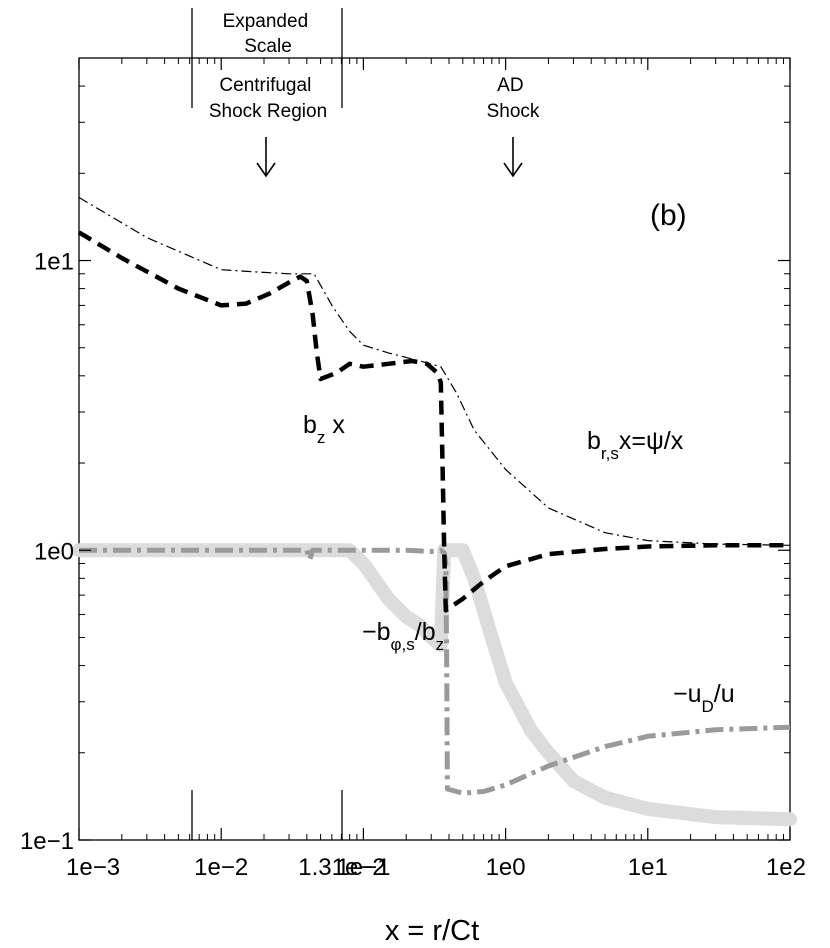  Describe the element at coordinates (47, 841) in the screenshot. I see `y-tick-label: 1e−1` at that location.